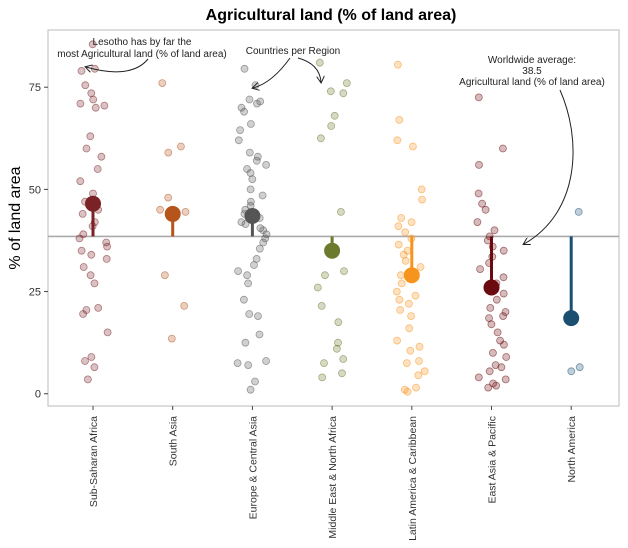 This screenshot has width=628, height=548. Describe the element at coordinates (15, 217) in the screenshot. I see `y-axis-label: % of land area` at that location.